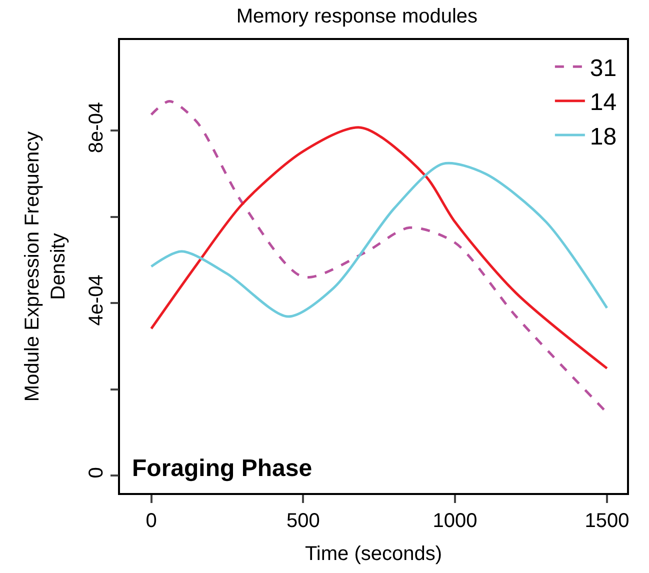 This screenshot has height=573, width=649. Describe the element at coordinates (603, 136) in the screenshot. I see `legend-label: 18` at that location.